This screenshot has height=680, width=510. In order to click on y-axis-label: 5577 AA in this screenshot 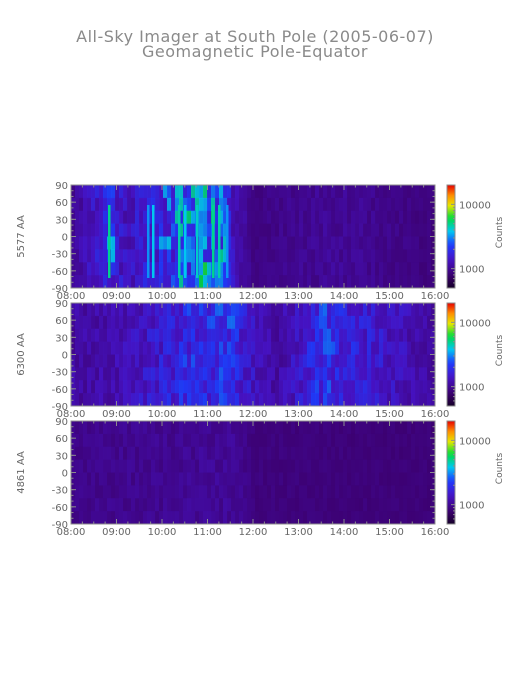, I will do `click(21, 236)`.